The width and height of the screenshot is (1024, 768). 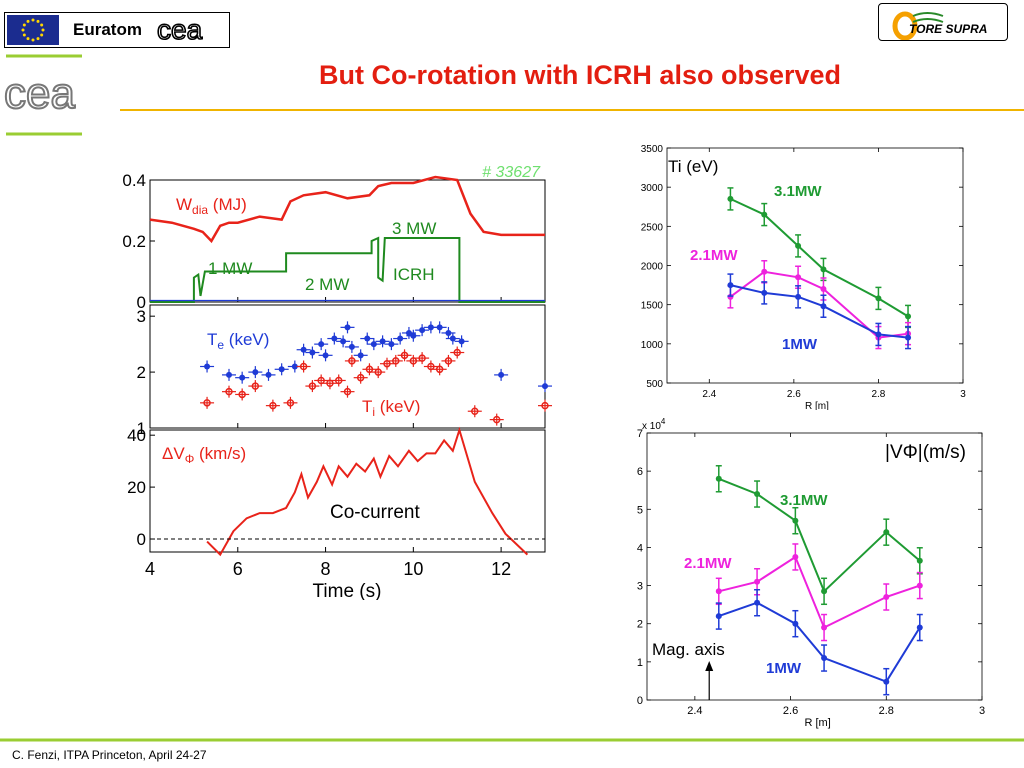 What do you see at coordinates (512, 740) in the screenshot?
I see `footer-line` at bounding box center [512, 740].